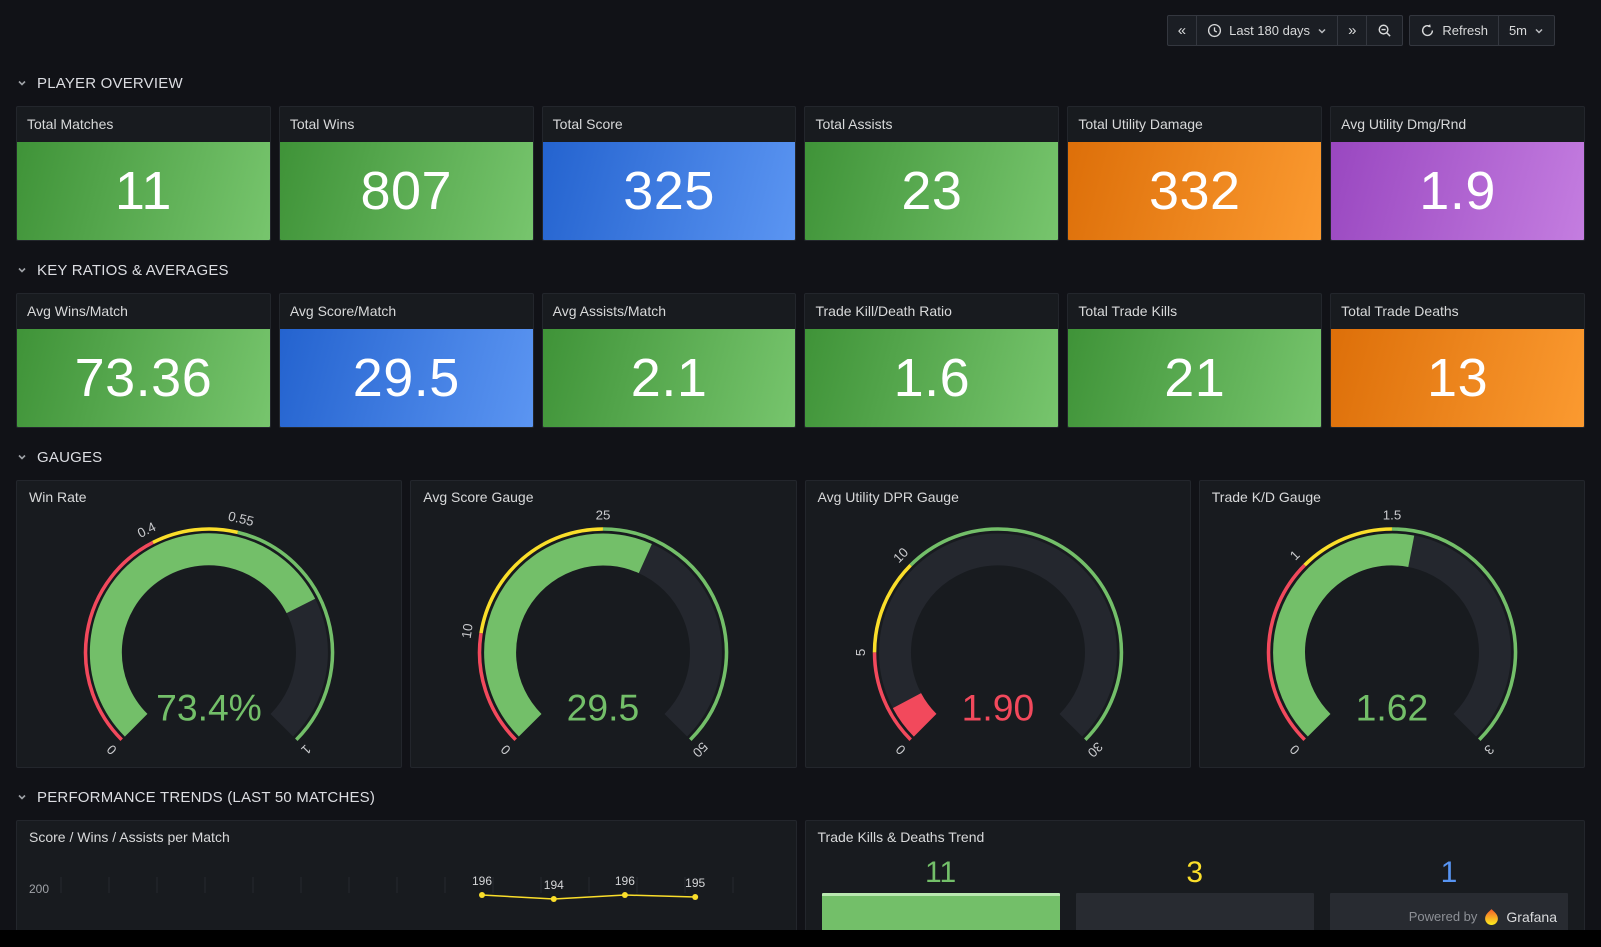 The image size is (1601, 947). What do you see at coordinates (932, 191) in the screenshot?
I see `stat-value: 23` at bounding box center [932, 191].